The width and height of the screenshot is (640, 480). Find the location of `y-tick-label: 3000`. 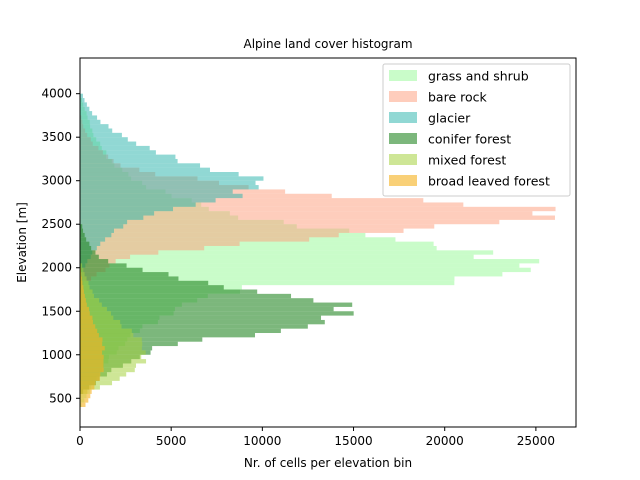

y-tick-label: 3000 is located at coordinates (56, 181).